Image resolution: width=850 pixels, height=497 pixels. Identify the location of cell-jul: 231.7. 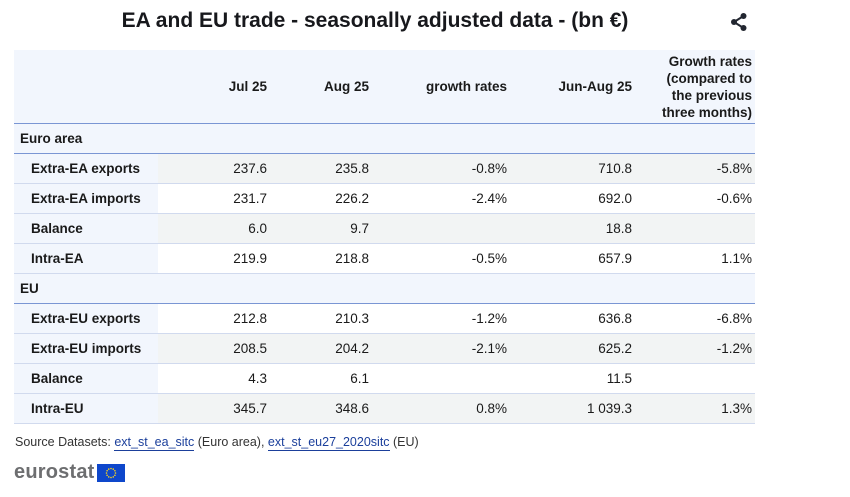
(214, 198).